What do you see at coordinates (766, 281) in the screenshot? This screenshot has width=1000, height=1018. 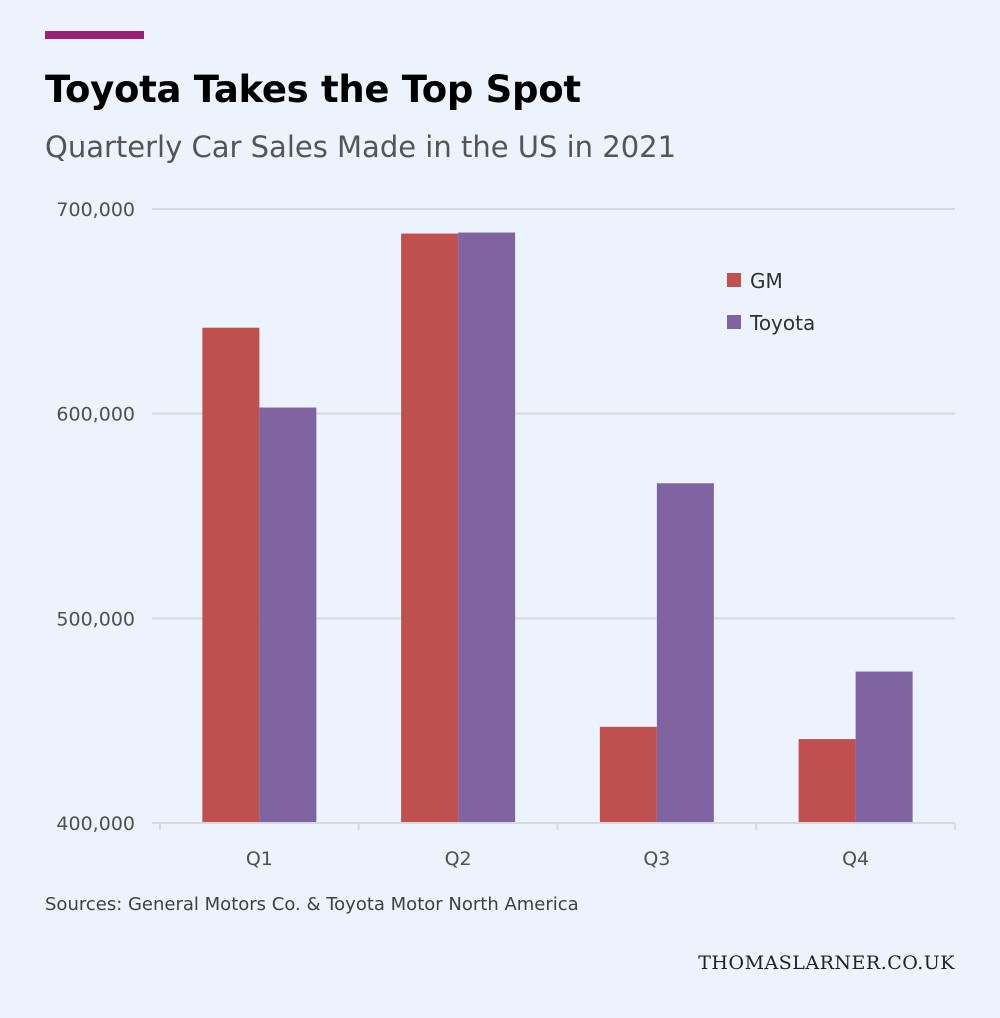 I see `legend-label-gm: GM` at bounding box center [766, 281].